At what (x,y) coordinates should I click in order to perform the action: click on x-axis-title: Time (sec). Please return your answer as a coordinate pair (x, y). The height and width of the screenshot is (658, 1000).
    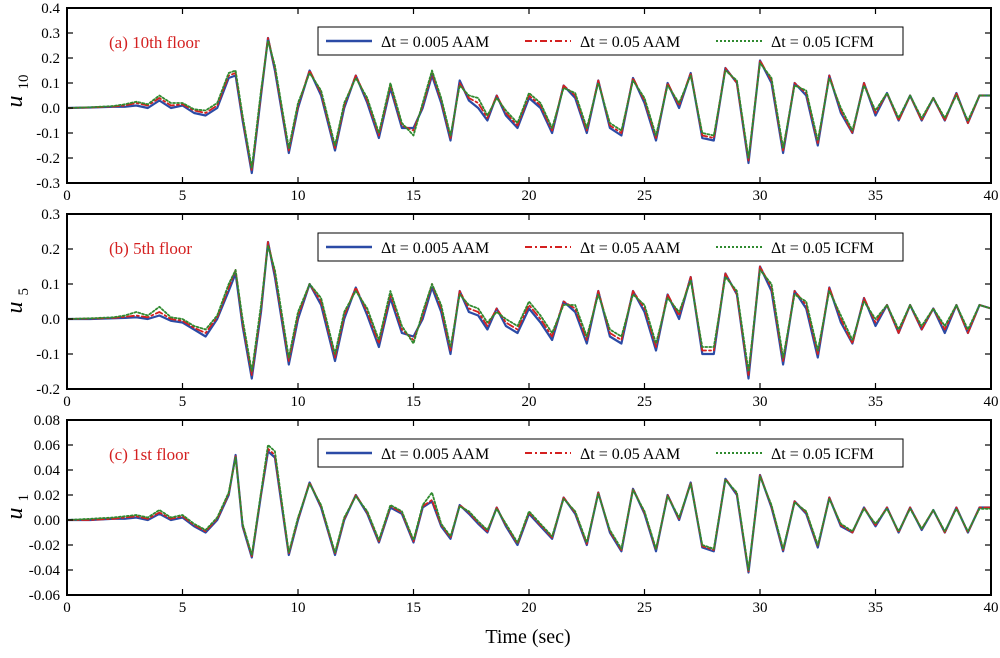
    Looking at the image, I should click on (527, 637).